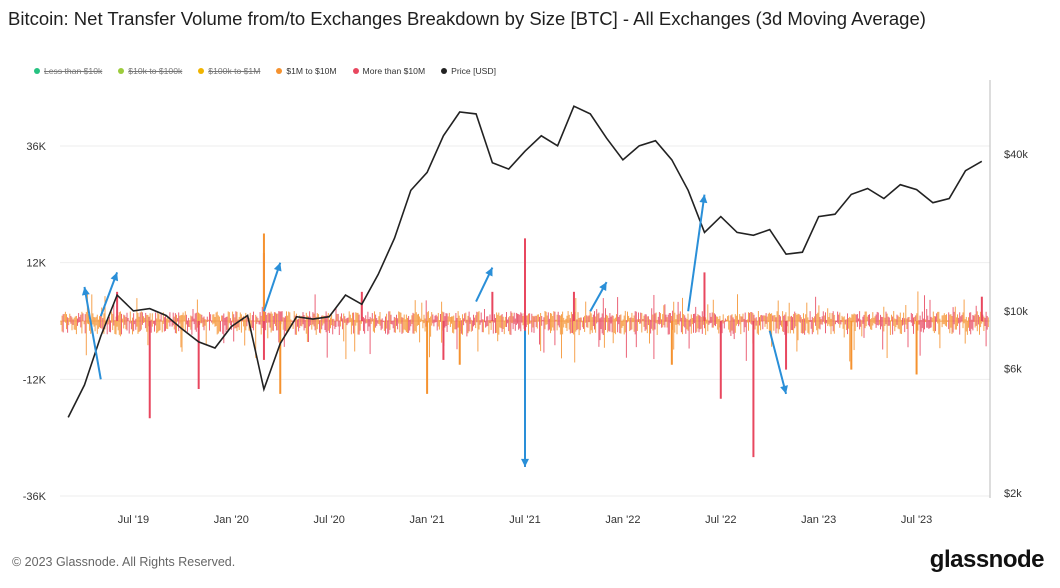  What do you see at coordinates (622, 520) in the screenshot?
I see `x-tick-label: Jan '22` at bounding box center [622, 520].